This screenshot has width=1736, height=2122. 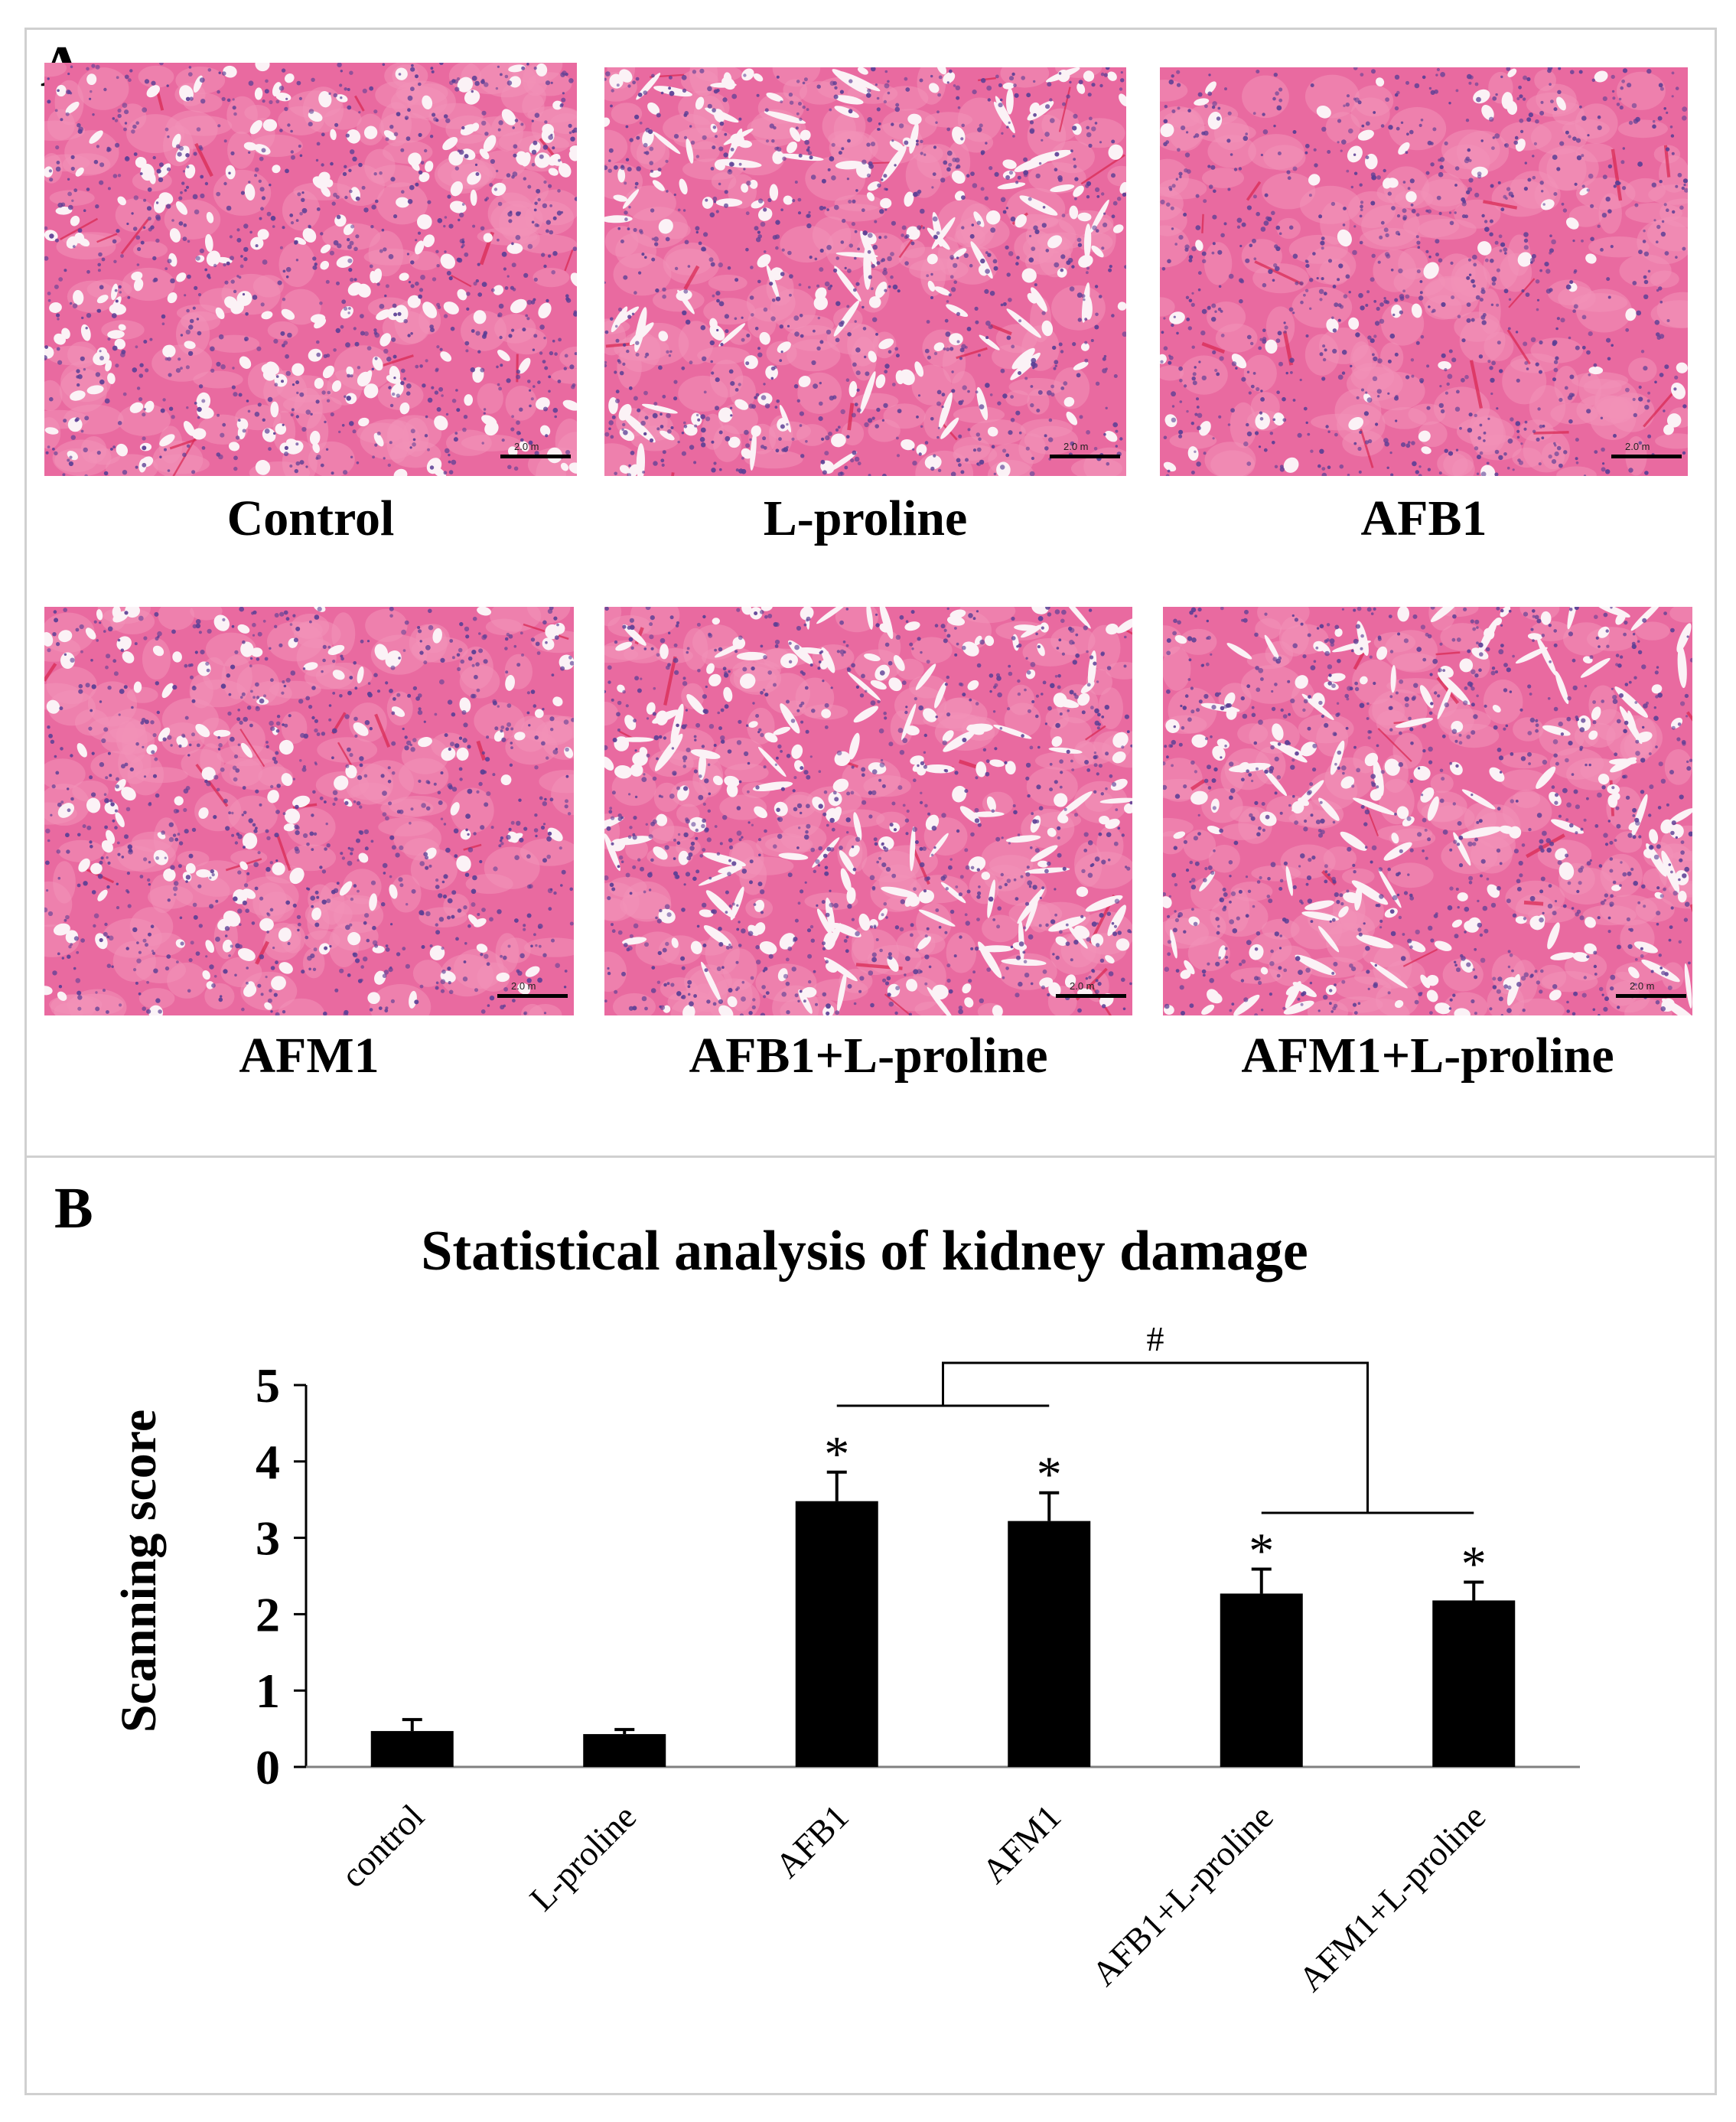 I want to click on micrograph-afb1: 2.0 m, so click(x=1424, y=271).